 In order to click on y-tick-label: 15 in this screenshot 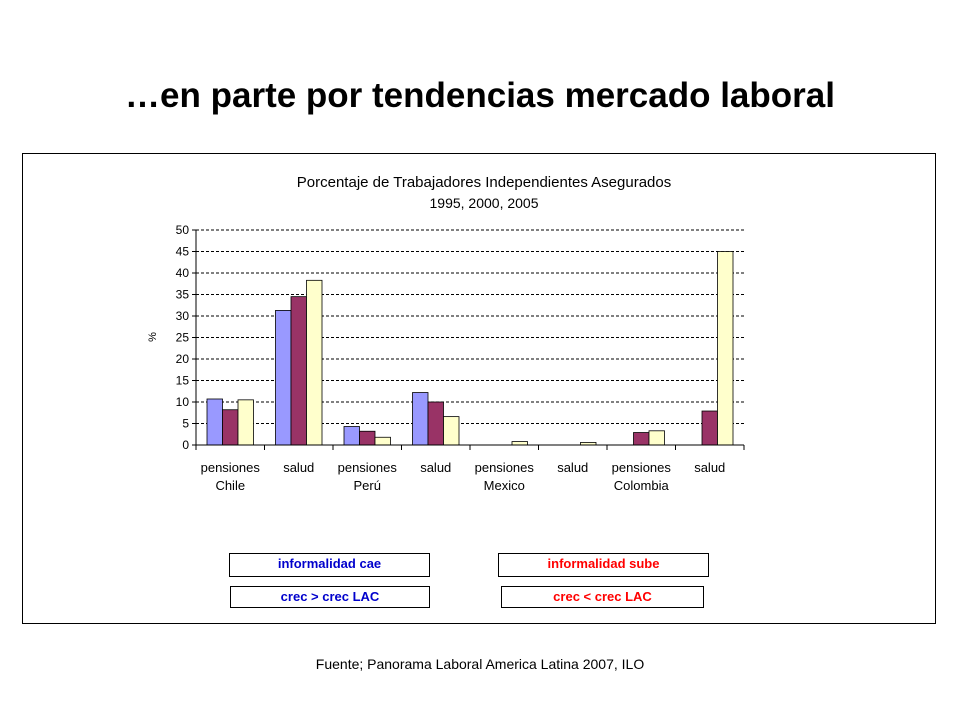, I will do `click(183, 381)`.